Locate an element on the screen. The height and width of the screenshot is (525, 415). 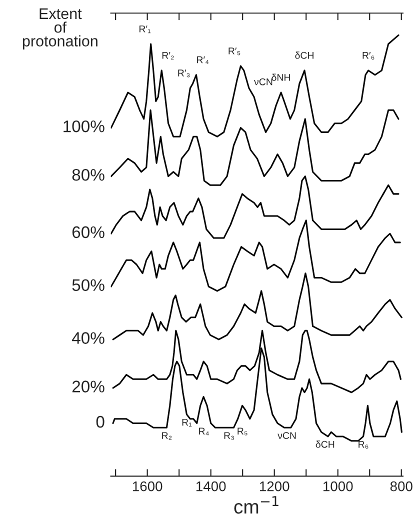
annotation: R₁ is located at coordinates (187, 422).